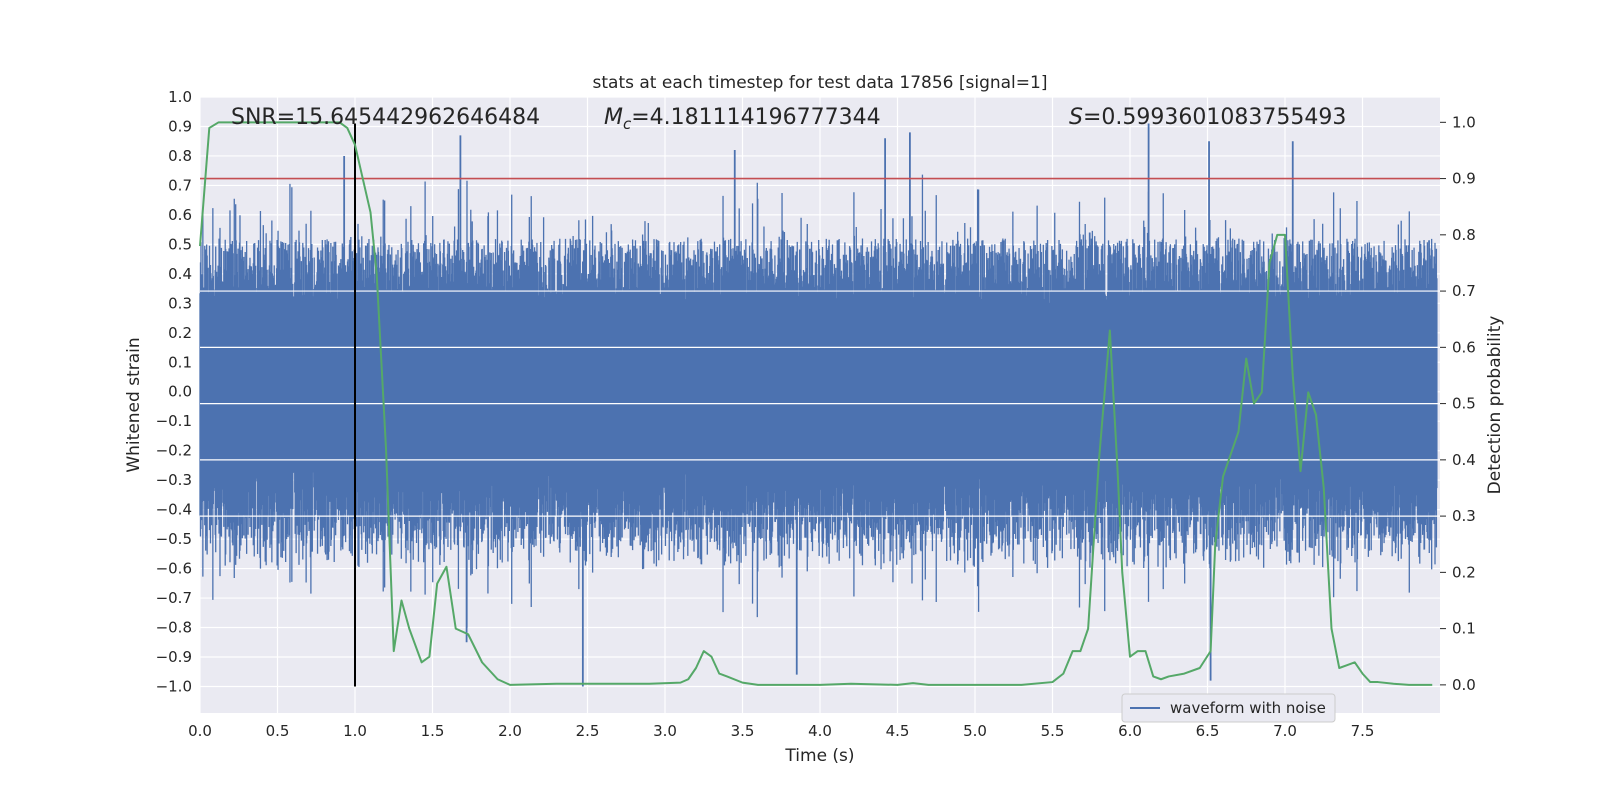 The height and width of the screenshot is (800, 1600). I want to click on legend: waveform with noise, so click(1228, 708).